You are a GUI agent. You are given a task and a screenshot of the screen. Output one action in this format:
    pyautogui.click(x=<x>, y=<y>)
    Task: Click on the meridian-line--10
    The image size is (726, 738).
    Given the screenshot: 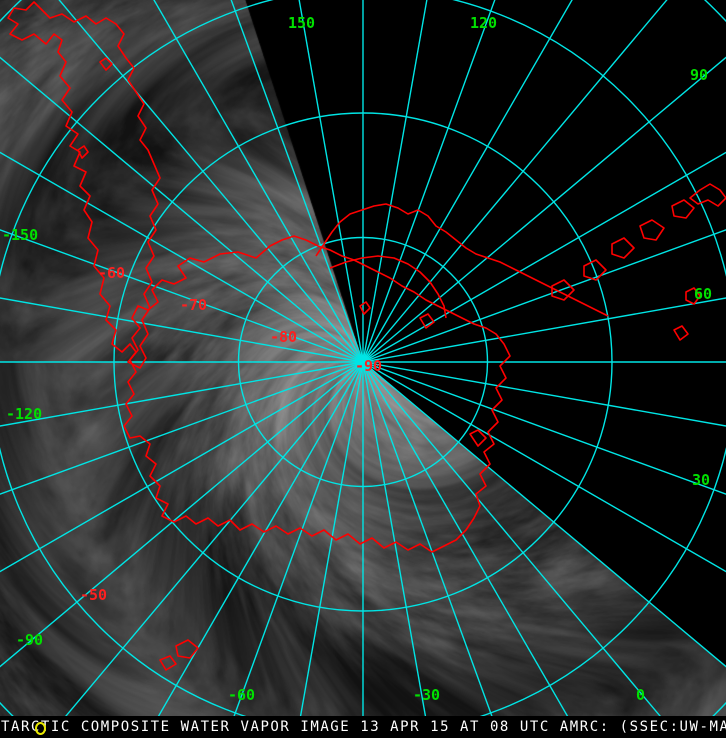 What is the action you would take?
    pyautogui.click(x=331, y=181)
    